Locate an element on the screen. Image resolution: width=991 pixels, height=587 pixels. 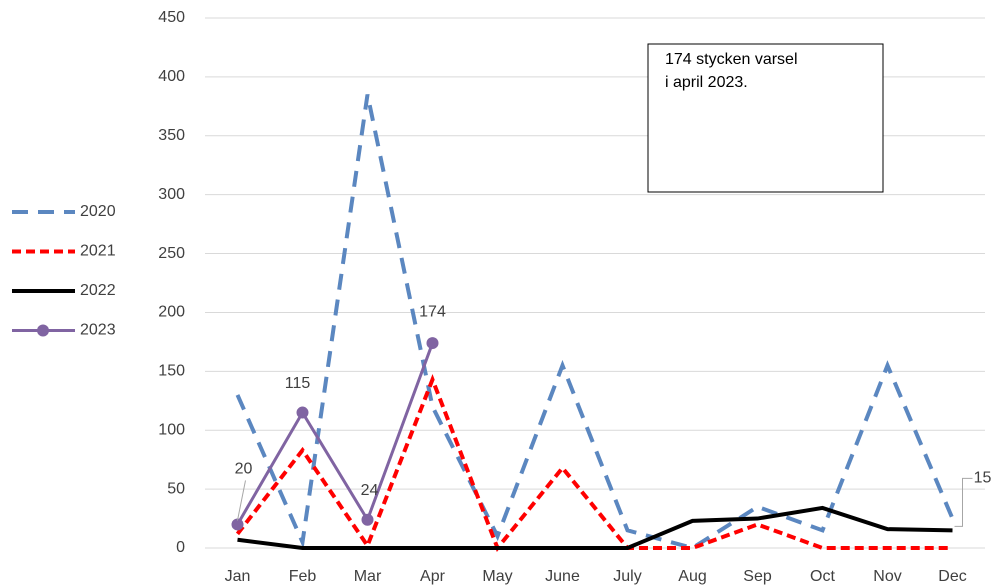
annotation-box is located at coordinates (765, 118).